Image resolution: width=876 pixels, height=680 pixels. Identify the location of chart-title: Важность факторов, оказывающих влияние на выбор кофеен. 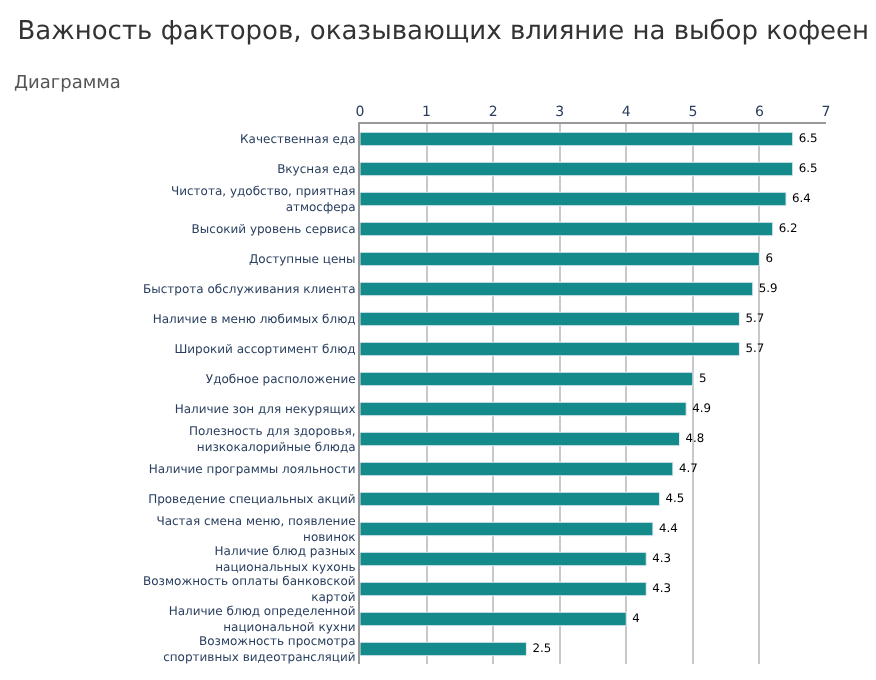
(443, 31).